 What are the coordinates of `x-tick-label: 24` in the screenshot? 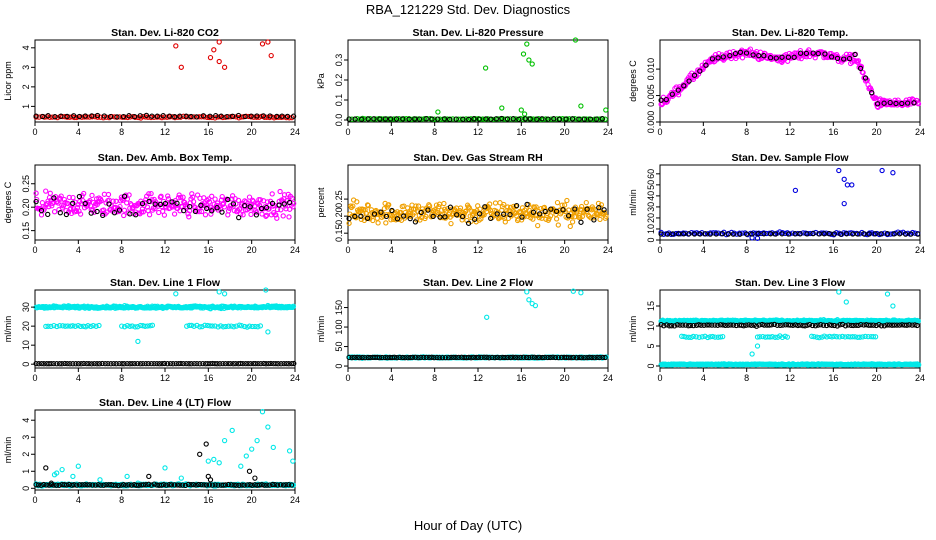 It's located at (920, 132).